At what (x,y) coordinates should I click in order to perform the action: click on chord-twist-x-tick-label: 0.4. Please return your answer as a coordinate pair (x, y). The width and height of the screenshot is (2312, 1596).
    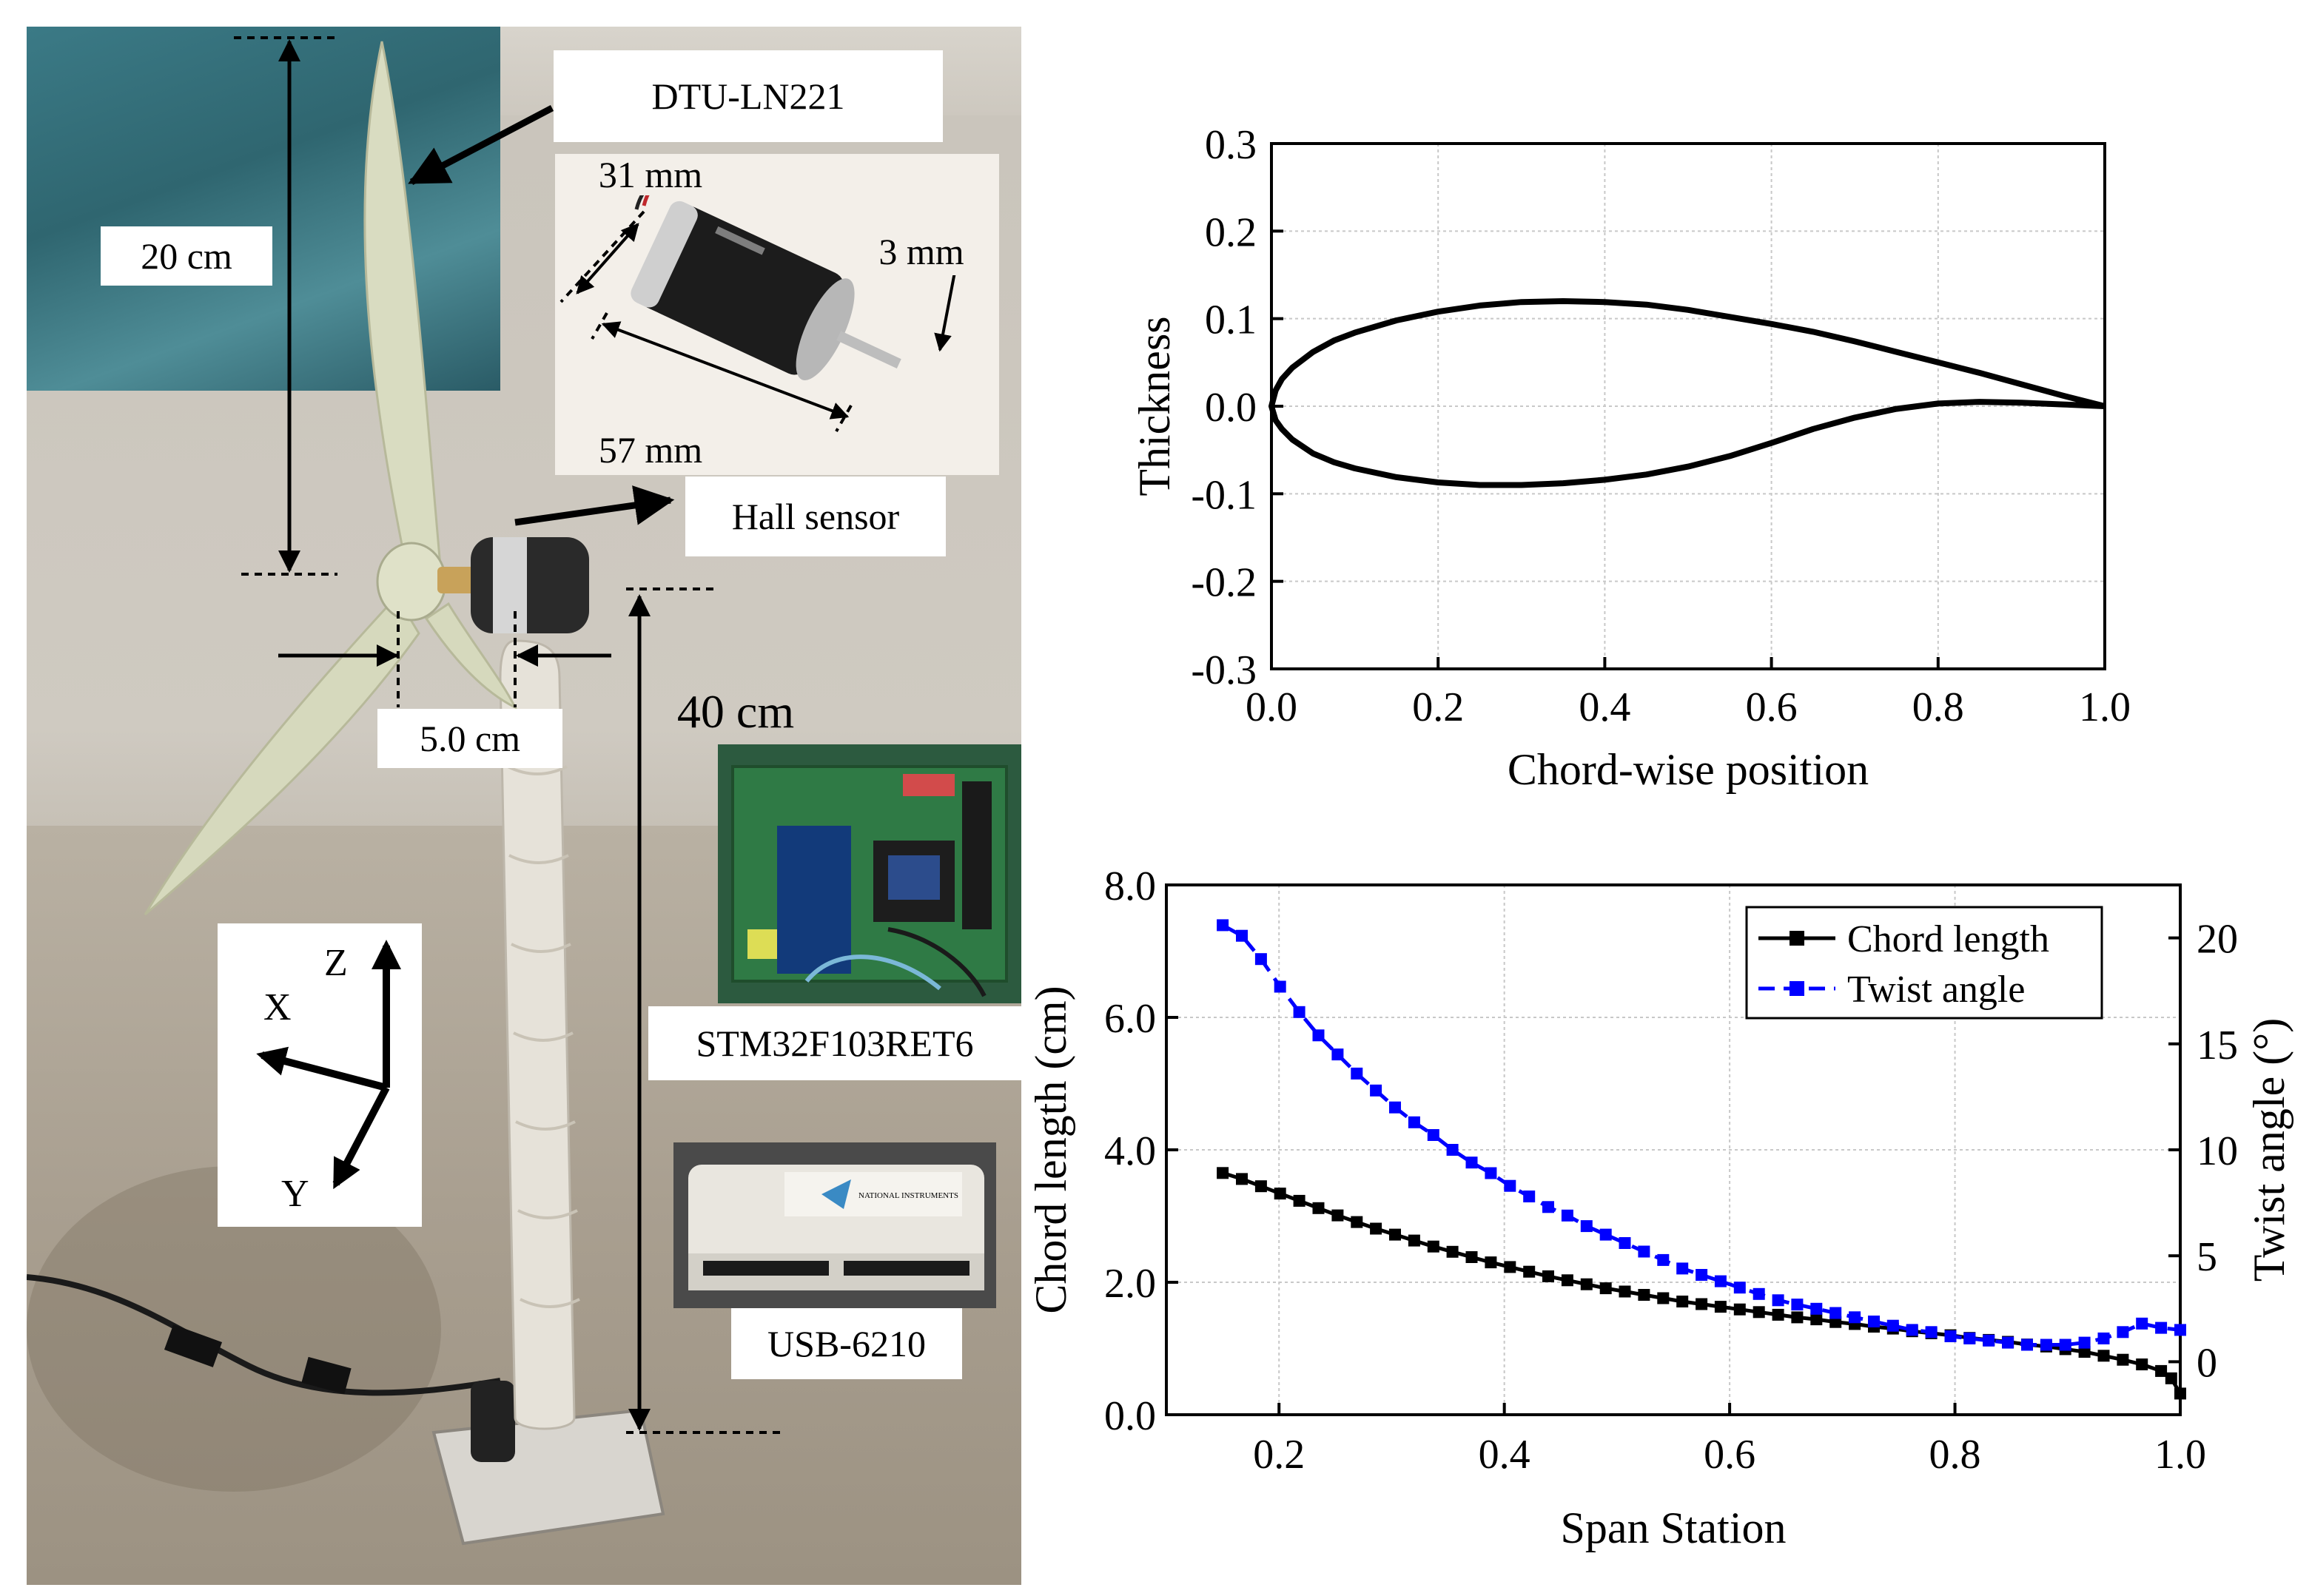
    Looking at the image, I should click on (1504, 1455).